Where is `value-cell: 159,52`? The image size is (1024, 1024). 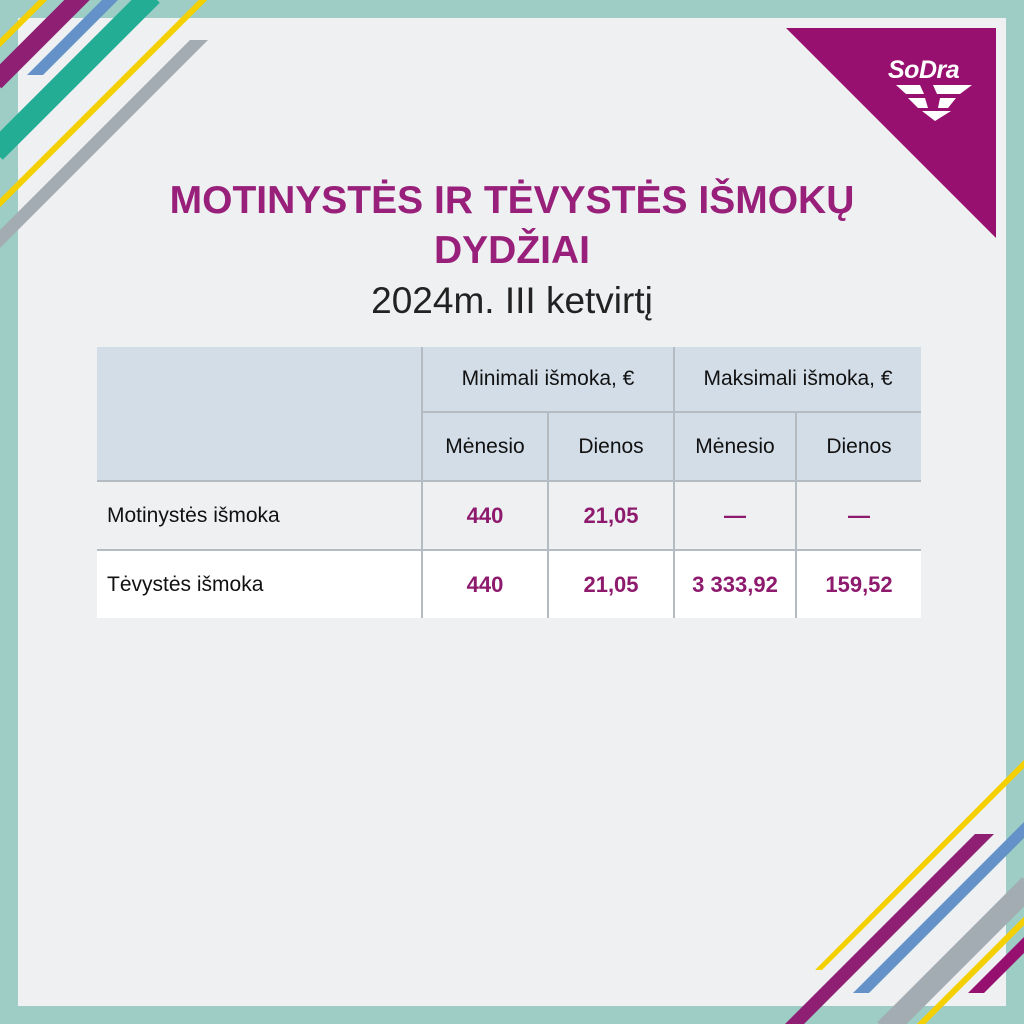
value-cell: 159,52 is located at coordinates (858, 583).